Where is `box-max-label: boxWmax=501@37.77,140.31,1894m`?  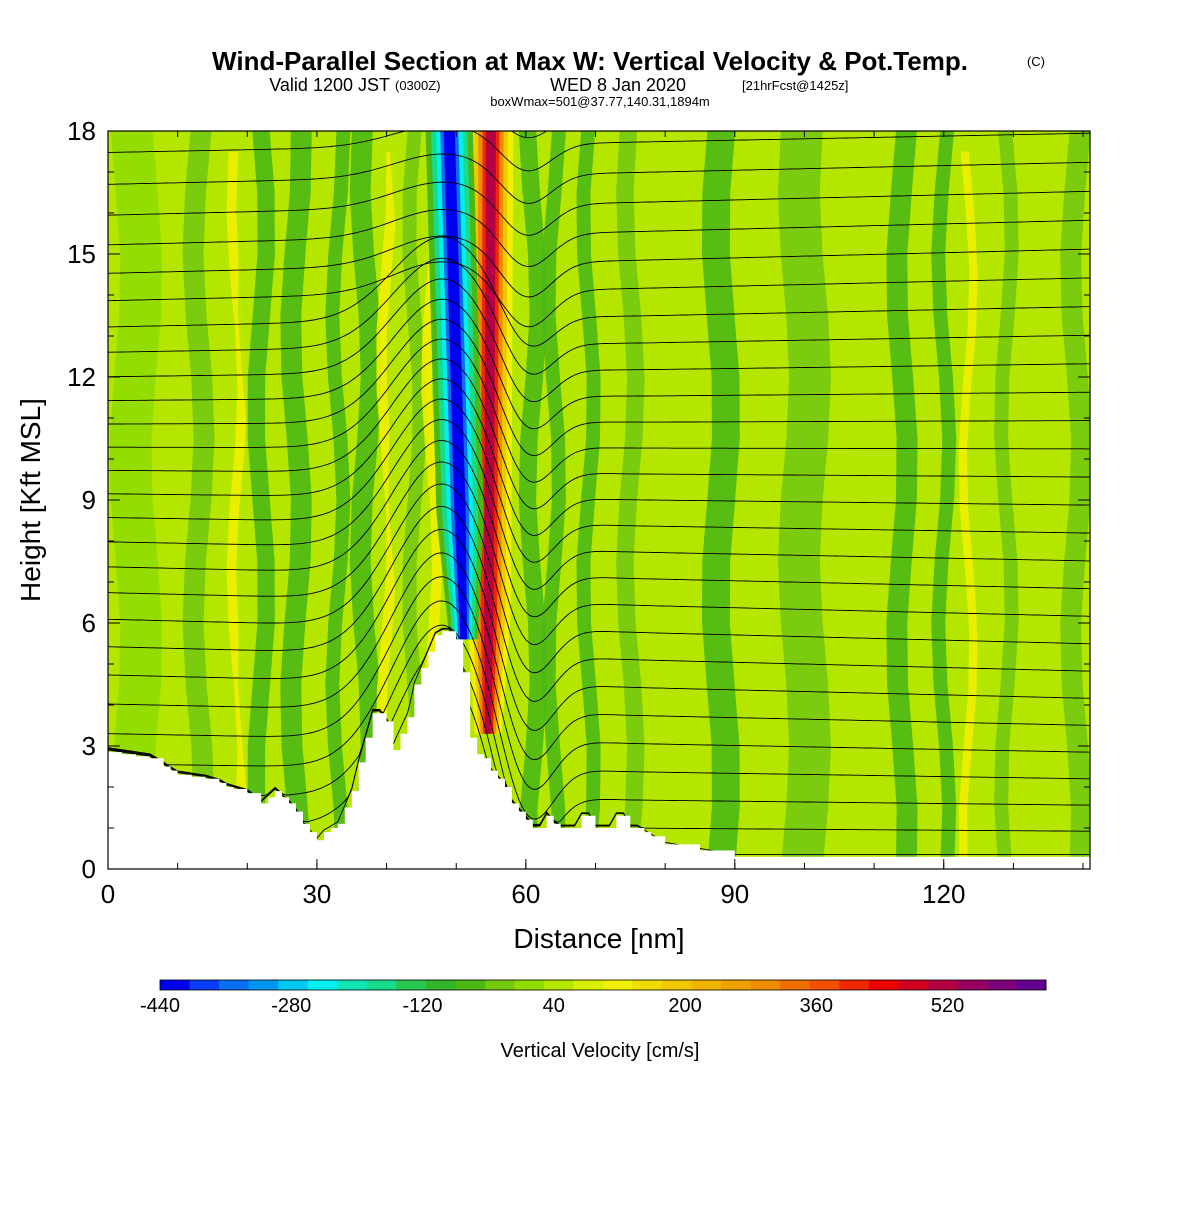 box-max-label: boxWmax=501@37.77,140.31,1894m is located at coordinates (600, 101).